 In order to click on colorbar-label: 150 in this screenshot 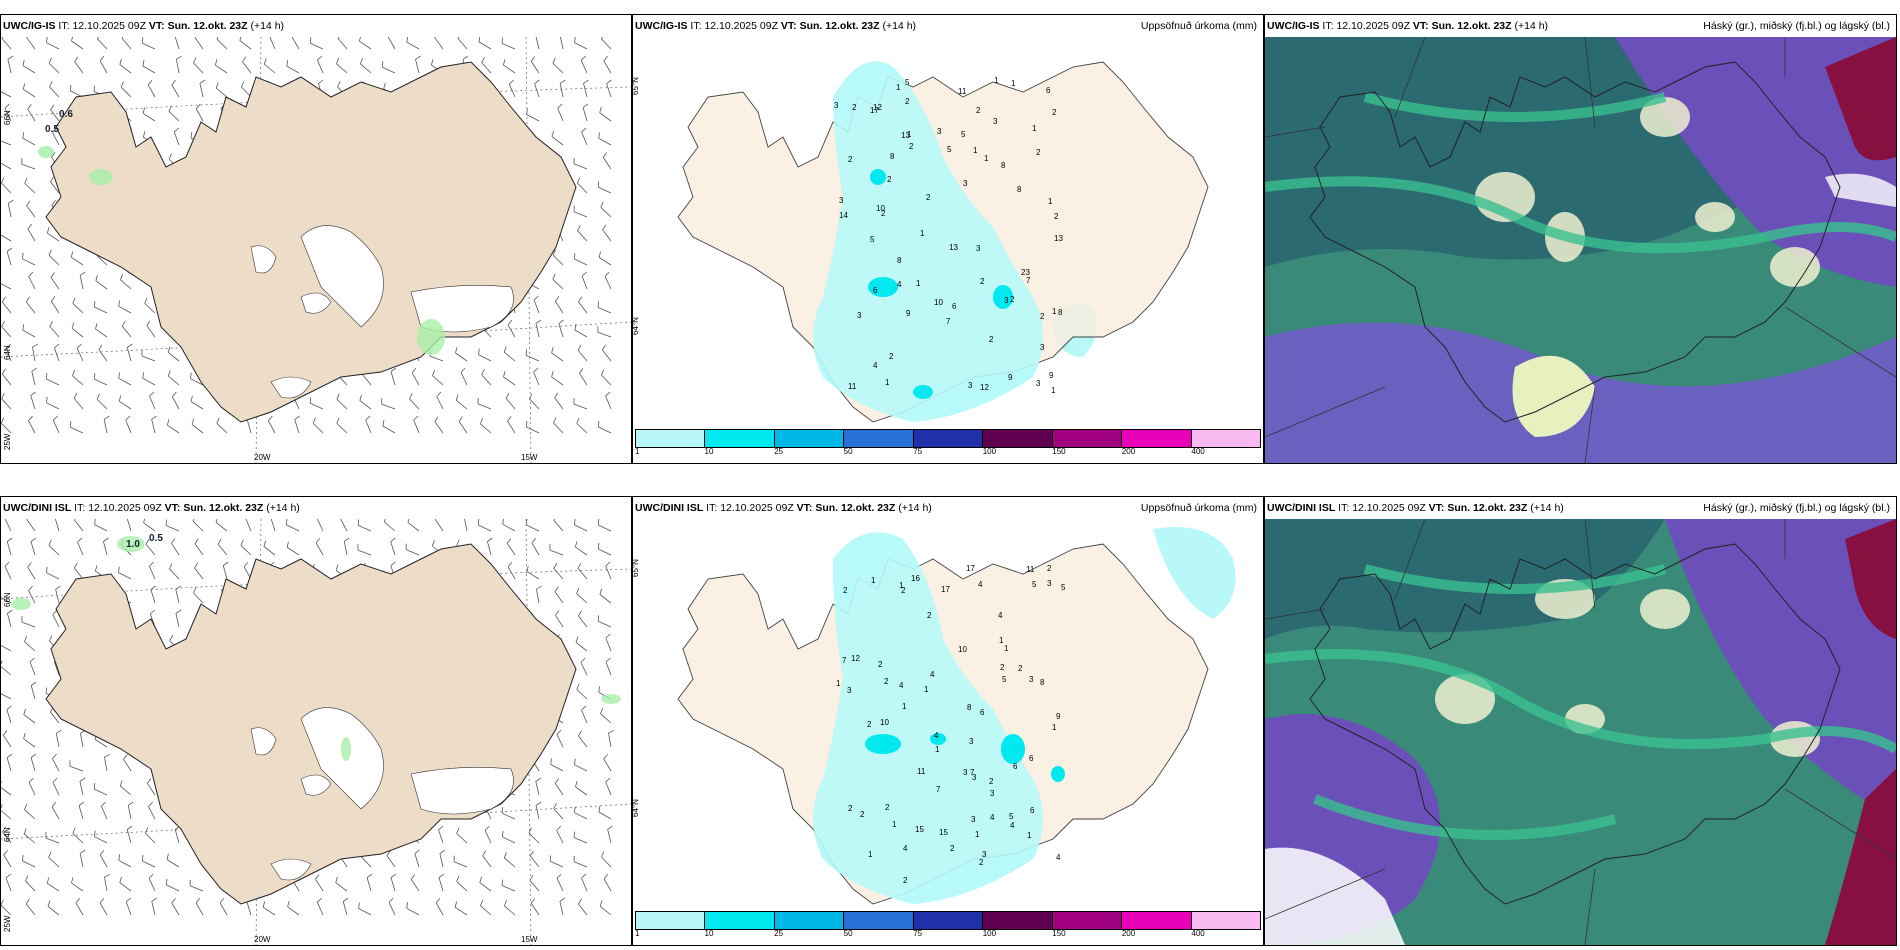, I will do `click(1059, 451)`.